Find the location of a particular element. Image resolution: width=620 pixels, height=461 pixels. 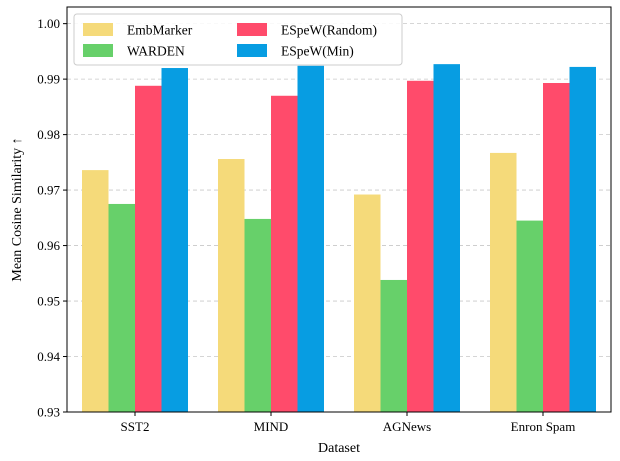

x-axis-label: Dataset is located at coordinates (339, 448).